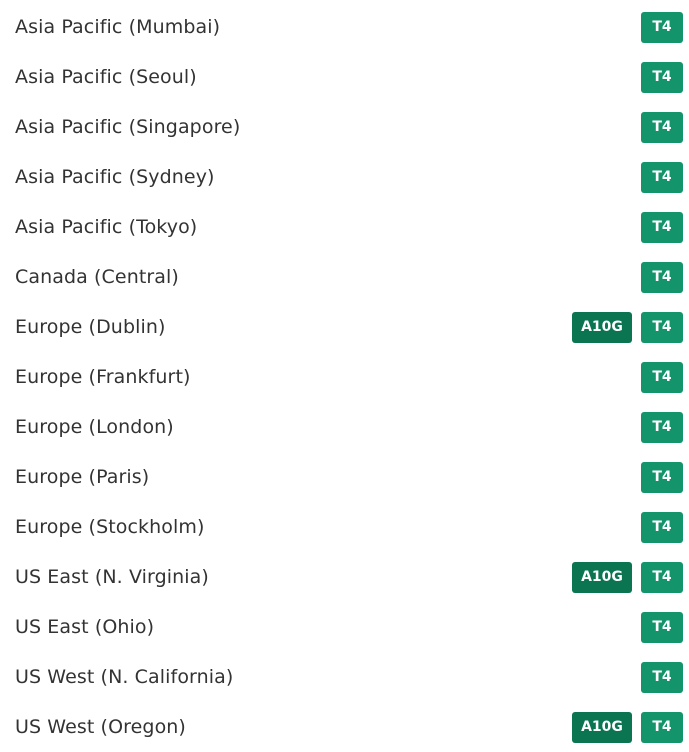 The width and height of the screenshot is (689, 752). What do you see at coordinates (344, 677) in the screenshot?
I see `region-row: US West (N. California) T4` at bounding box center [344, 677].